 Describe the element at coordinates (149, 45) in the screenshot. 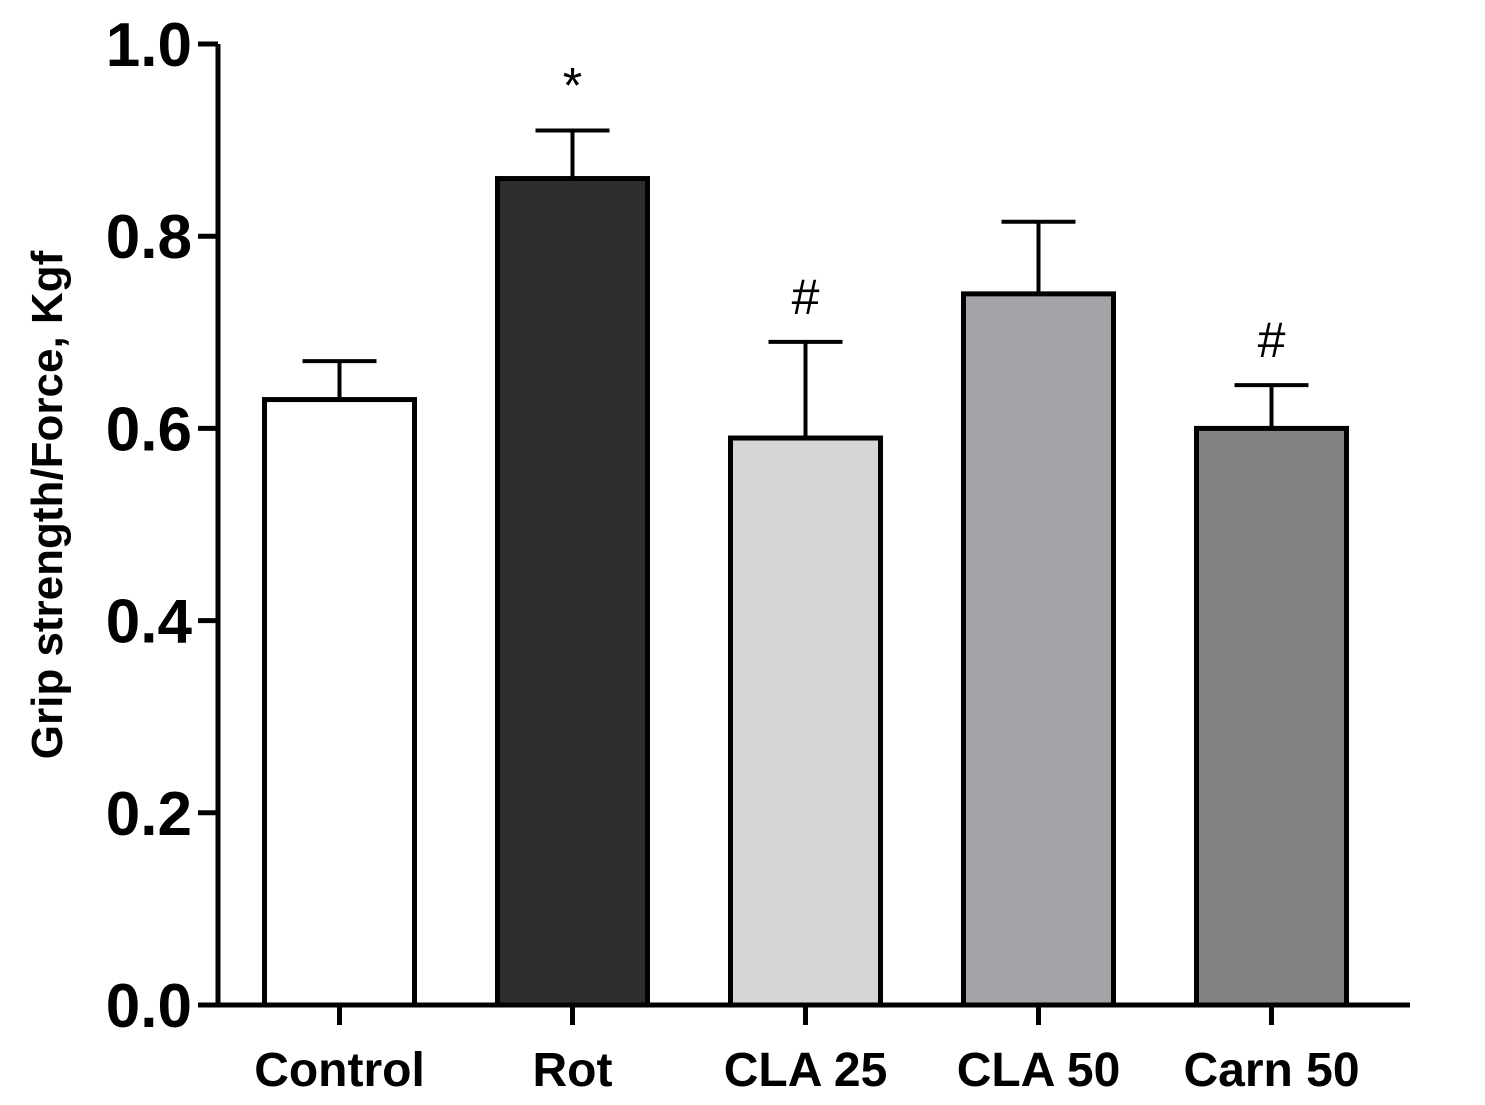

I see `y-tick-label: 1.0` at that location.